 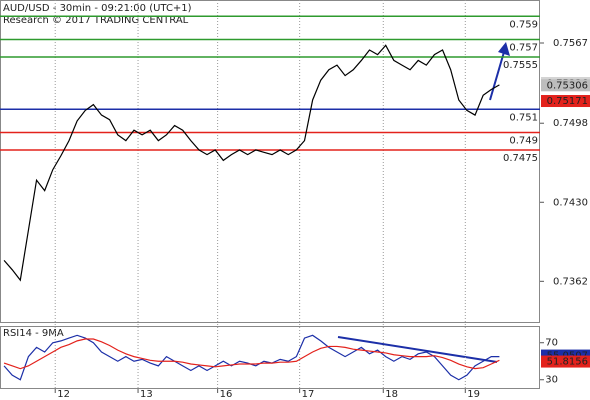 What do you see at coordinates (97, 8) in the screenshot?
I see `chart-title: AUD/USD - 30min - 09:21:00 (UTC+1)` at bounding box center [97, 8].